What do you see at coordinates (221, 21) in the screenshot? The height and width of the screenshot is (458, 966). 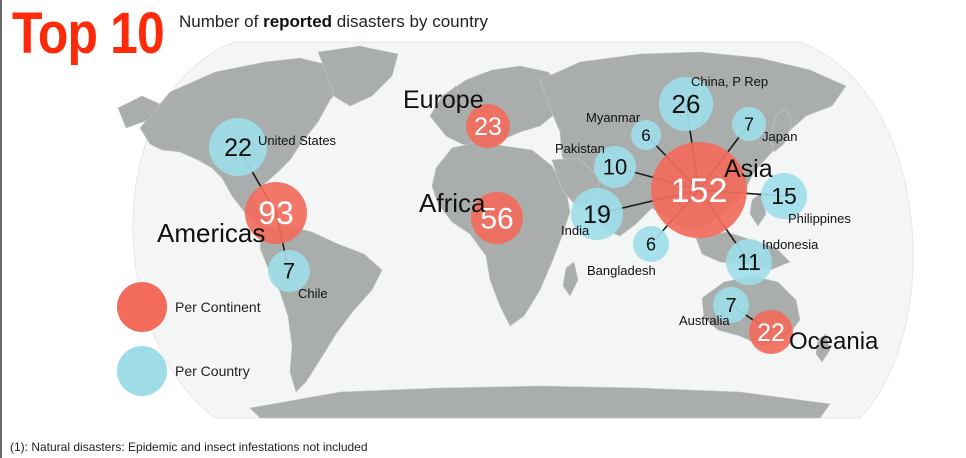 I see `subtitle-prefix: Number of` at bounding box center [221, 21].